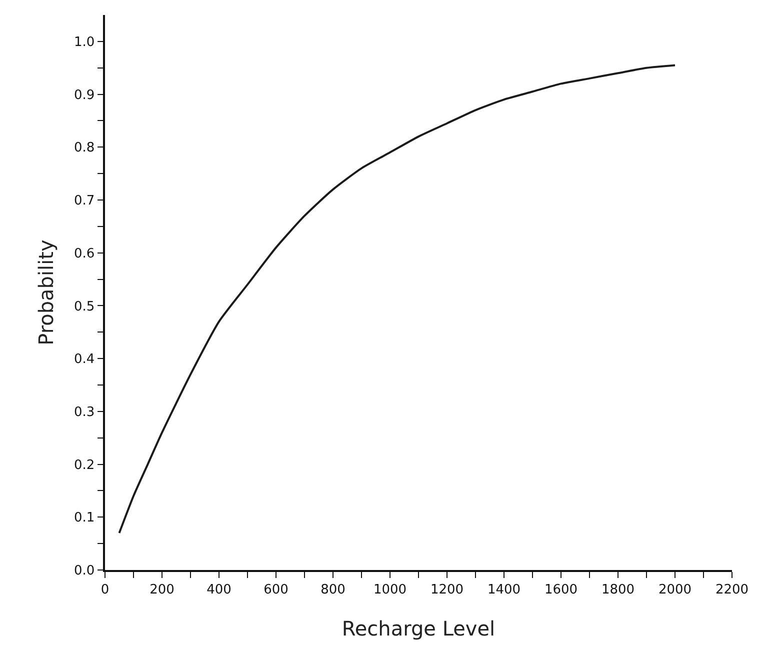  Describe the element at coordinates (84, 306) in the screenshot. I see `y-tick-label: 0.5` at that location.